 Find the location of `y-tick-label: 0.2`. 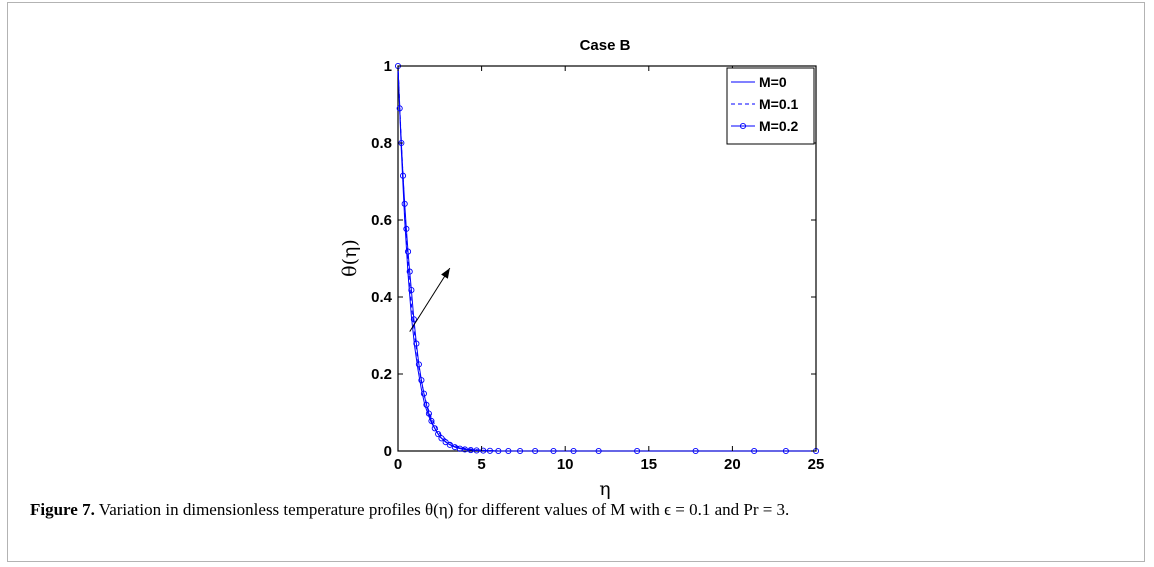

y-tick-label: 0.2 is located at coordinates (381, 374).